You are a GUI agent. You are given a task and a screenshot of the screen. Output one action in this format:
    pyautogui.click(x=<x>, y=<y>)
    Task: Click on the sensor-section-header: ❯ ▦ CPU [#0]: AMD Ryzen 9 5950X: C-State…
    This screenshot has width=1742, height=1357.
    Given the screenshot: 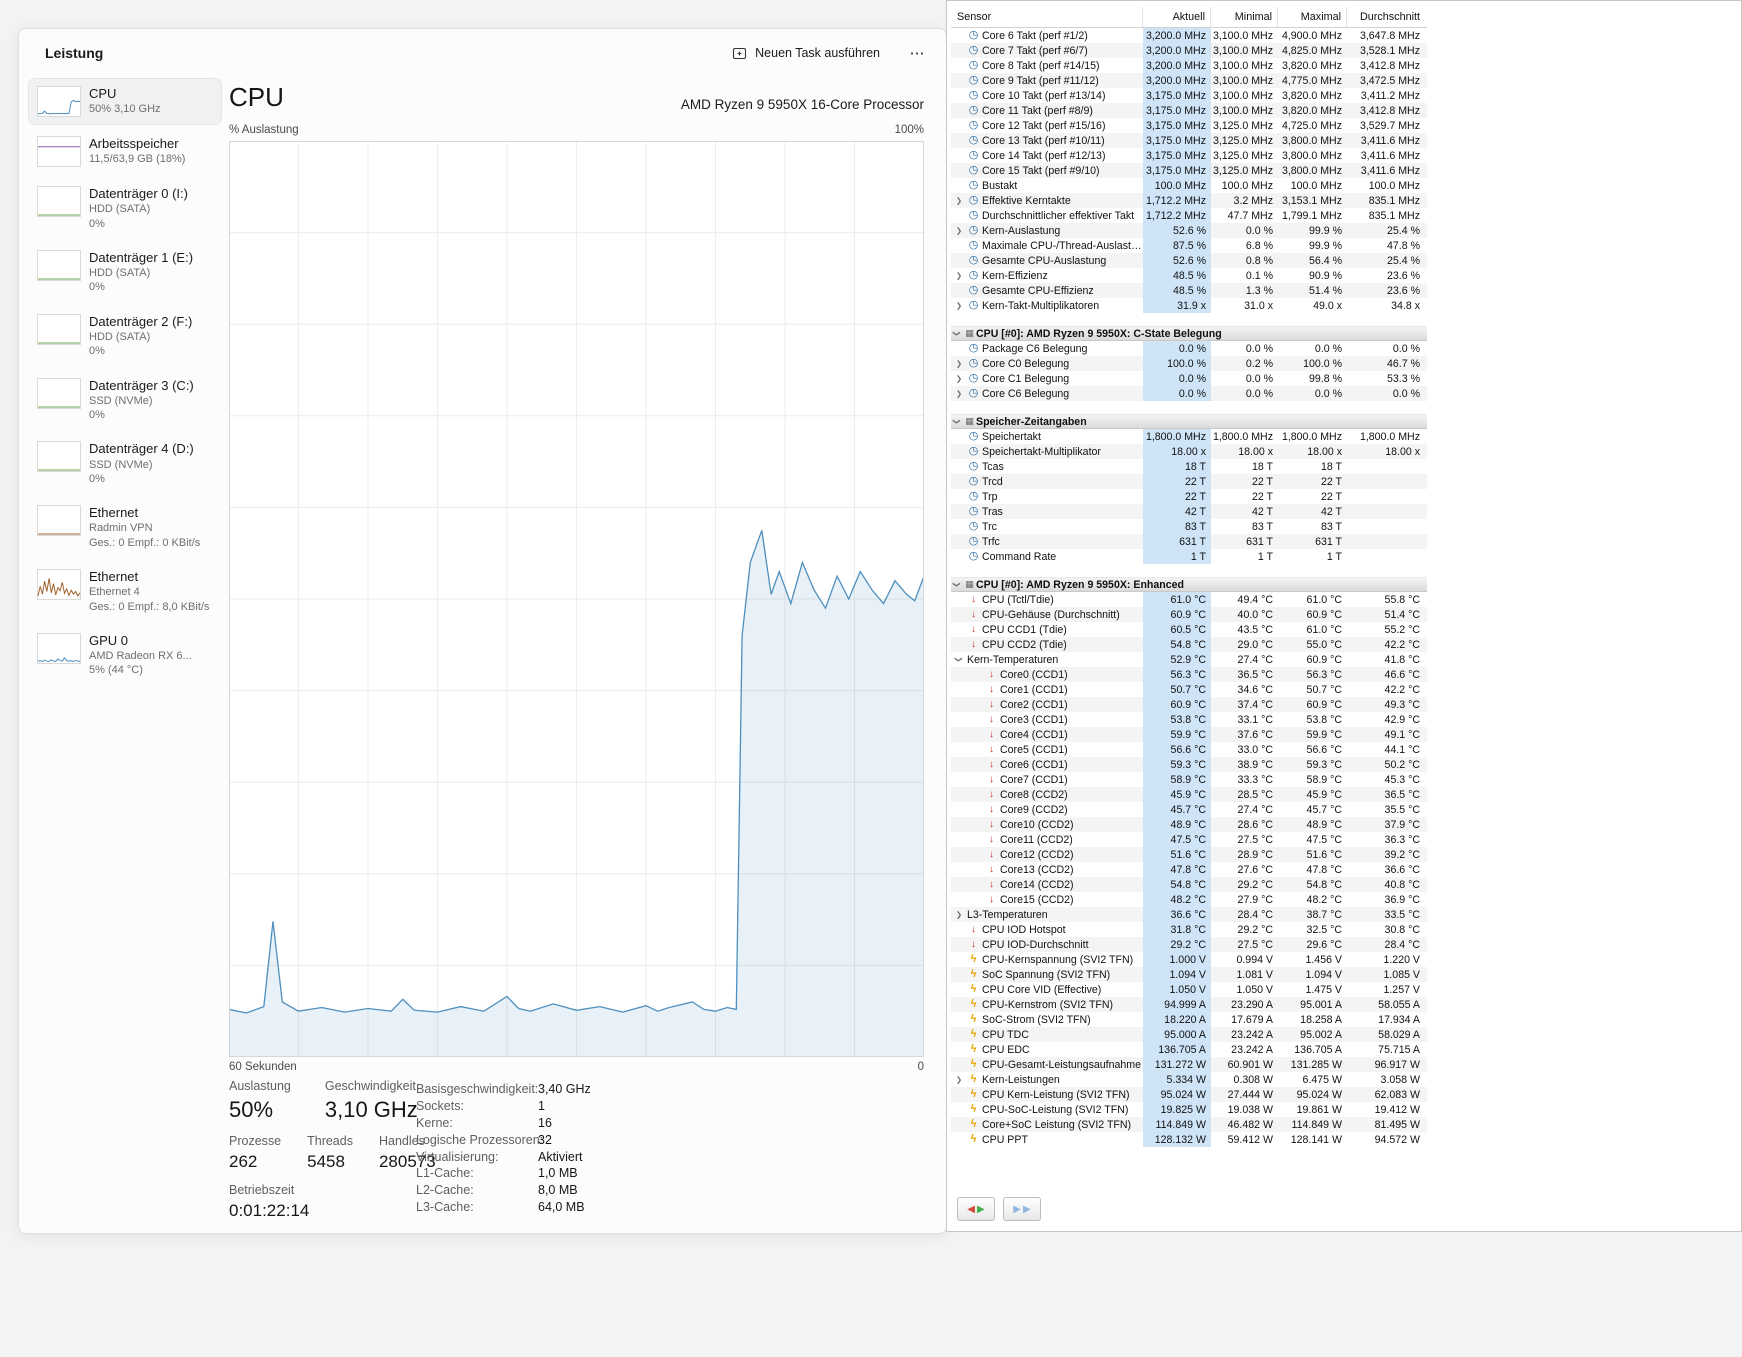 What is the action you would take?
    pyautogui.click(x=1189, y=333)
    